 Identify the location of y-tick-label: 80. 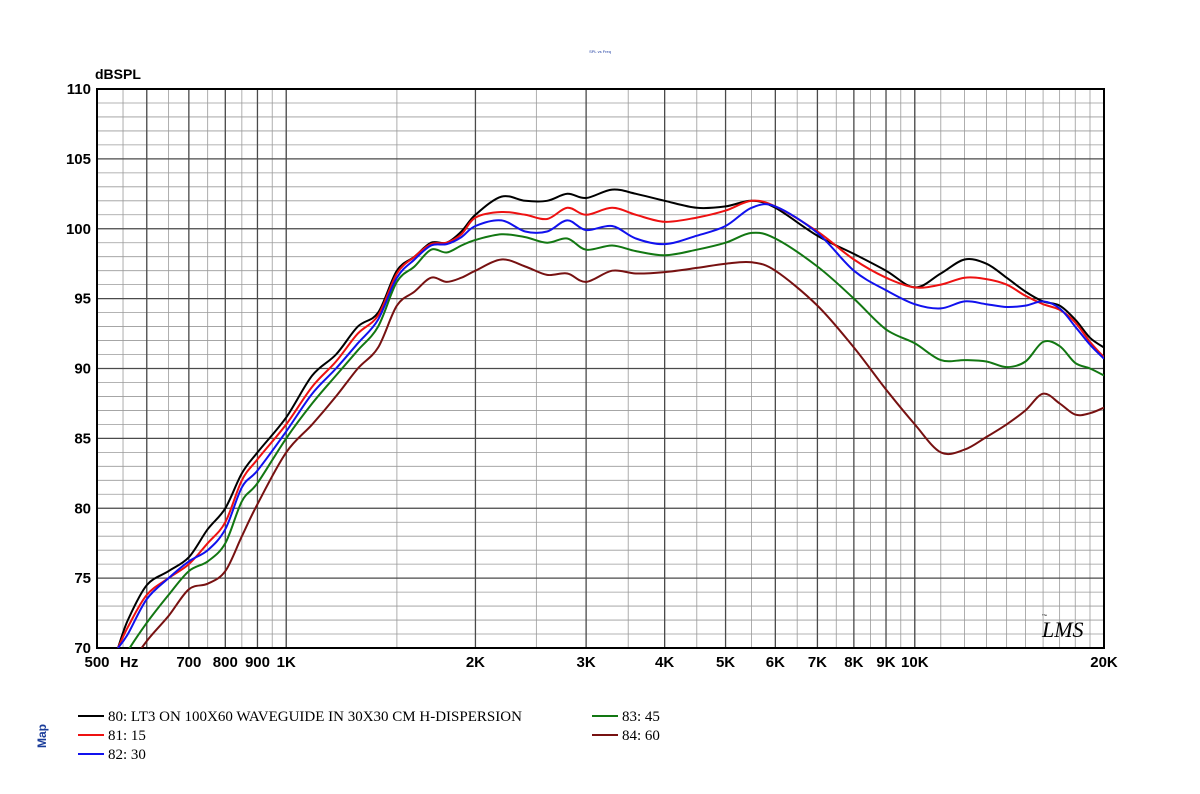
(82, 508).